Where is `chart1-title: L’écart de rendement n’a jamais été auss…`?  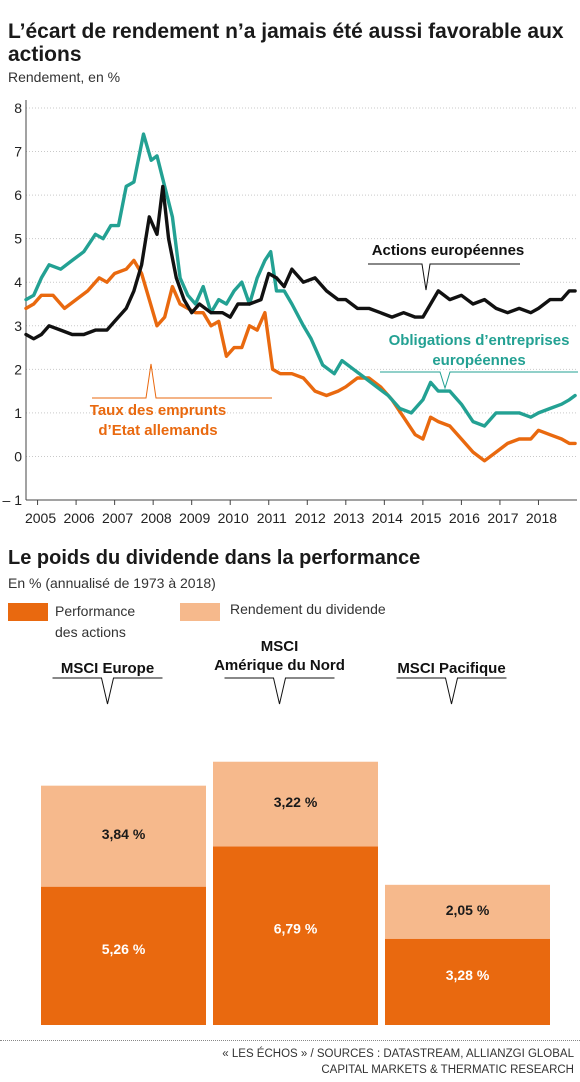
chart1-title: L’écart de rendement n’a jamais été auss… is located at coordinates (286, 43).